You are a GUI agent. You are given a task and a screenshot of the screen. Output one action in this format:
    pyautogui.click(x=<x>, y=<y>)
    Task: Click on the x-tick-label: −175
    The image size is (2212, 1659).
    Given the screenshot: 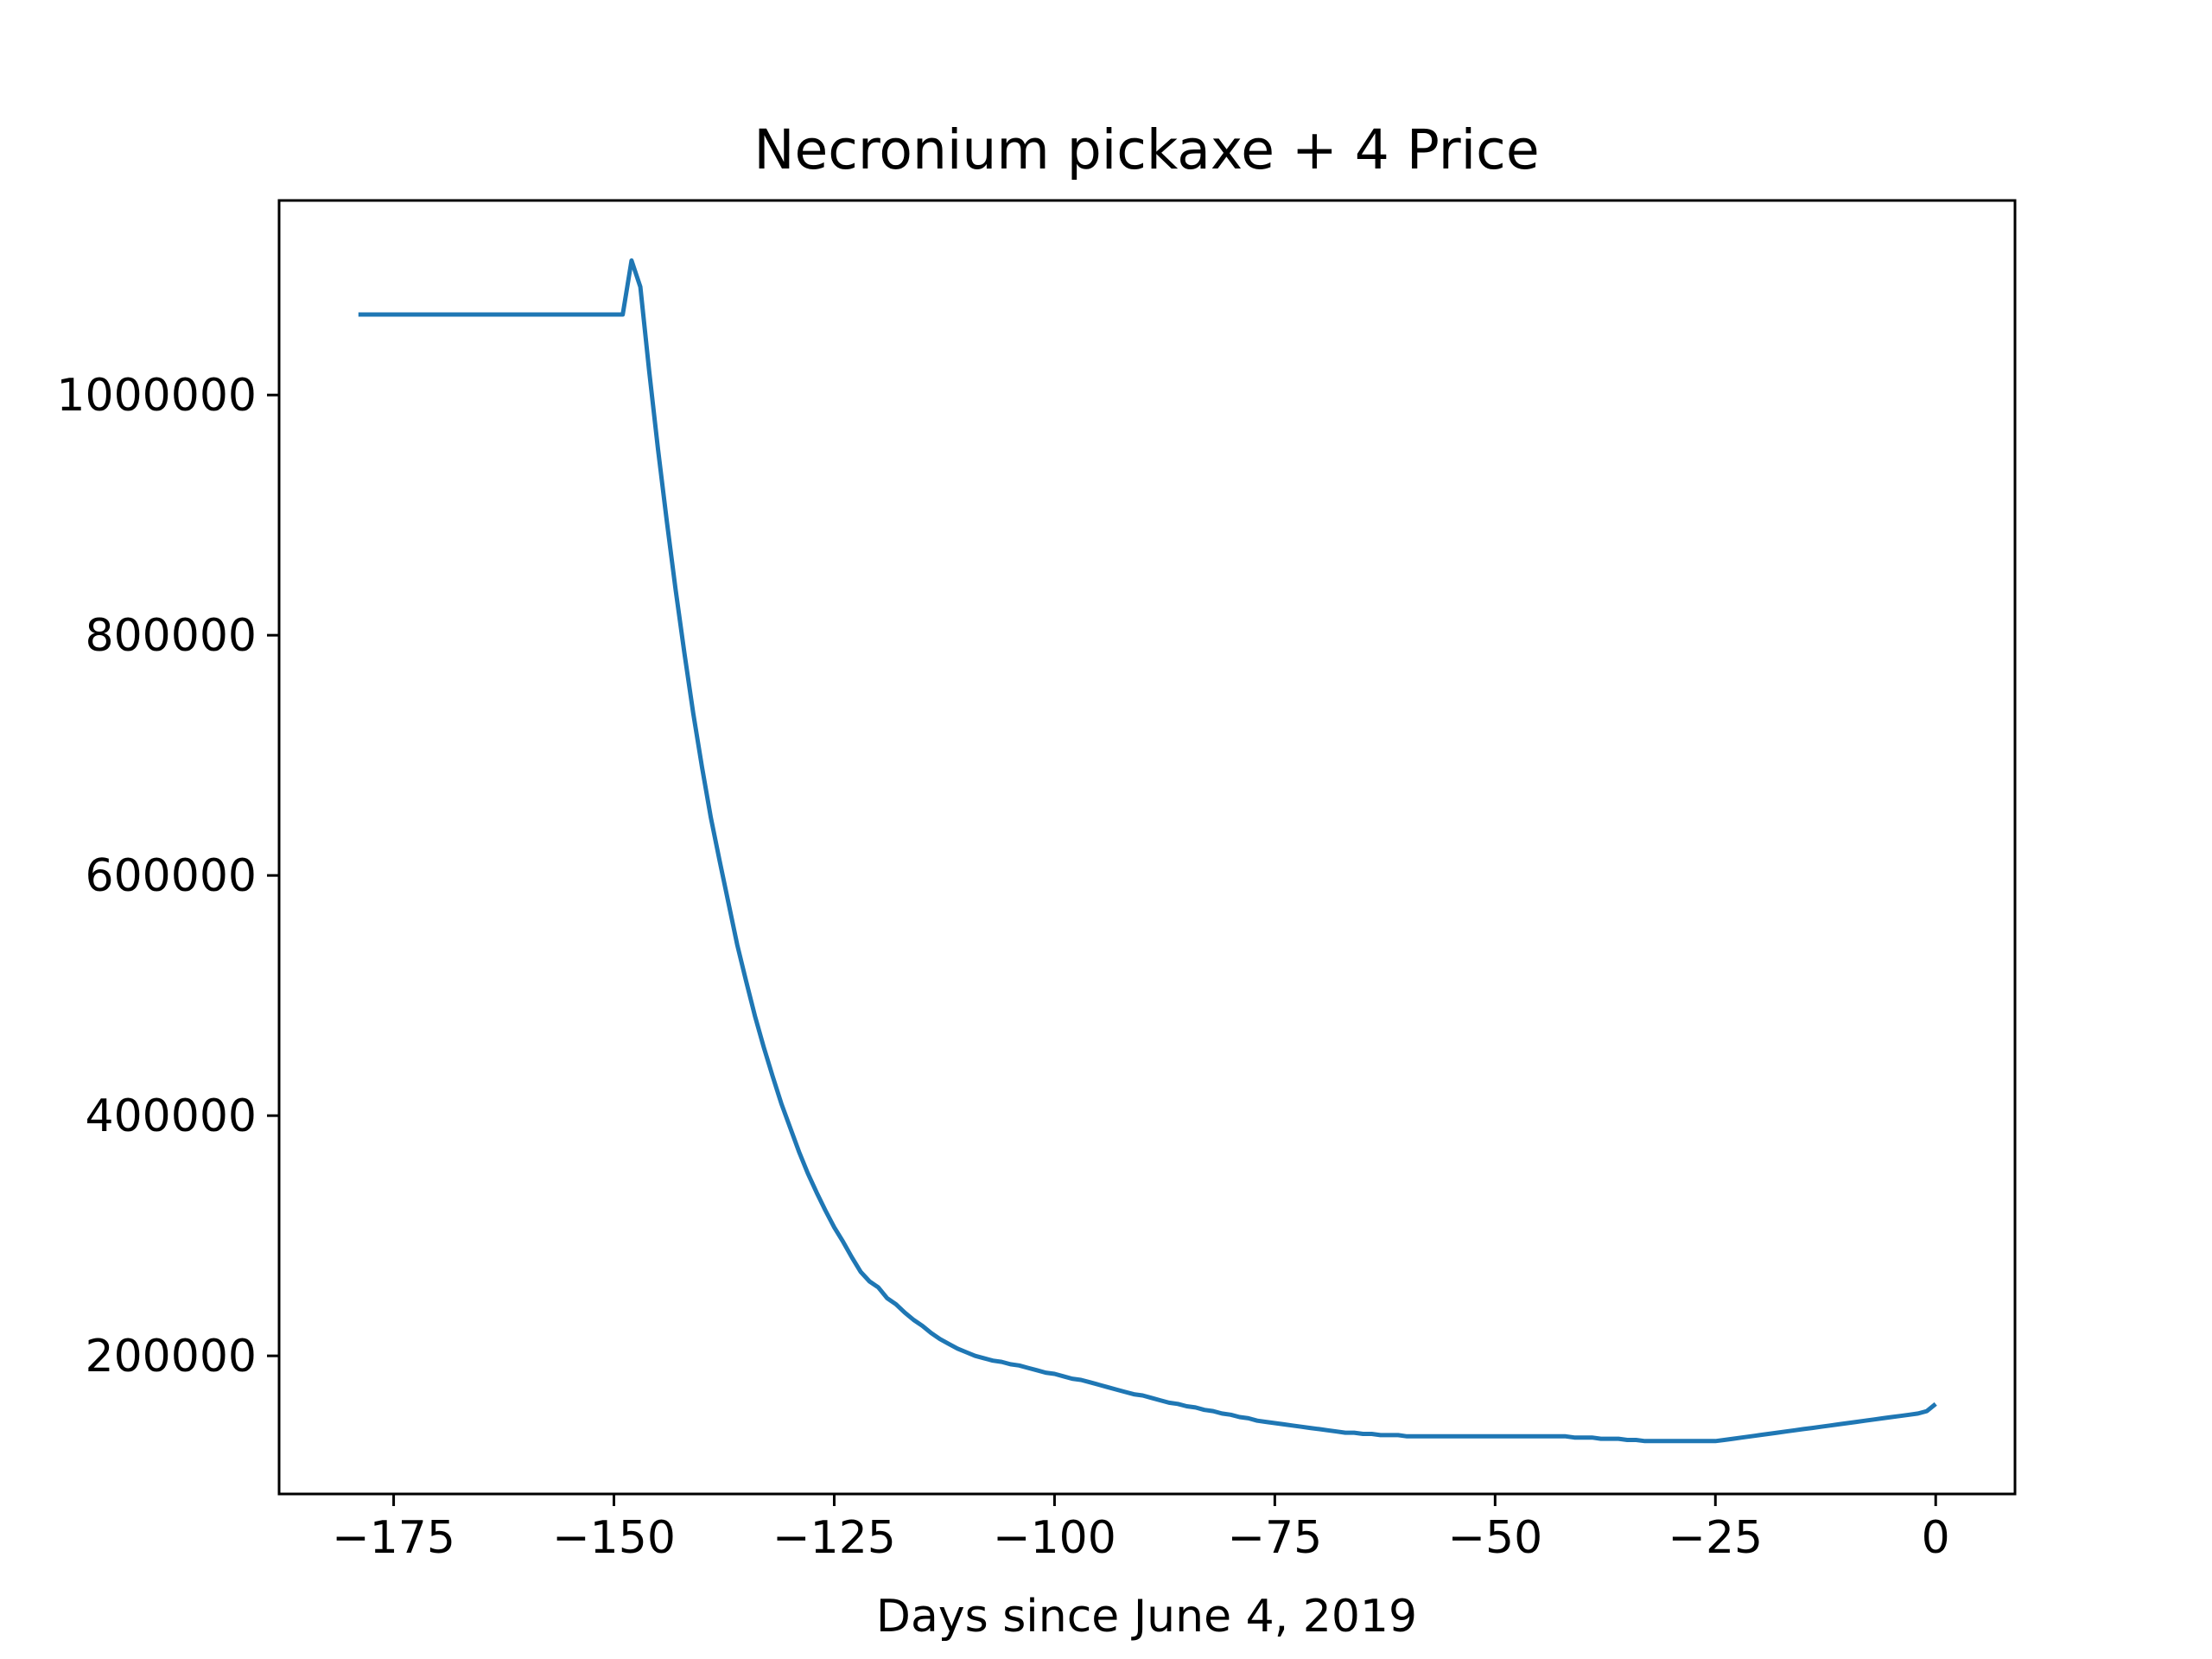 What is the action you would take?
    pyautogui.click(x=393, y=1538)
    